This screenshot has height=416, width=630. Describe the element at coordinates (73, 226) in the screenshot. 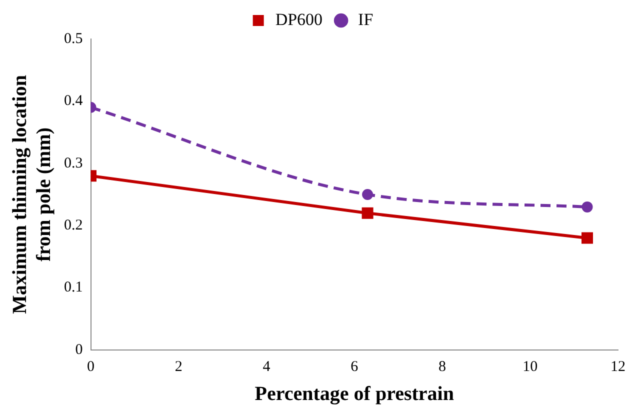

I see `y-tick-label: 0.2` at that location.